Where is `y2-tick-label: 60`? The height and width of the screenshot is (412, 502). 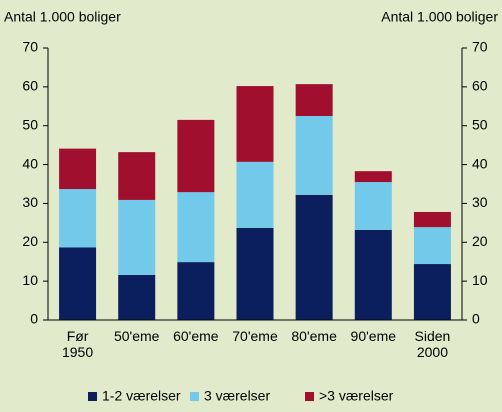
y2-tick-label: 60 is located at coordinates (480, 86).